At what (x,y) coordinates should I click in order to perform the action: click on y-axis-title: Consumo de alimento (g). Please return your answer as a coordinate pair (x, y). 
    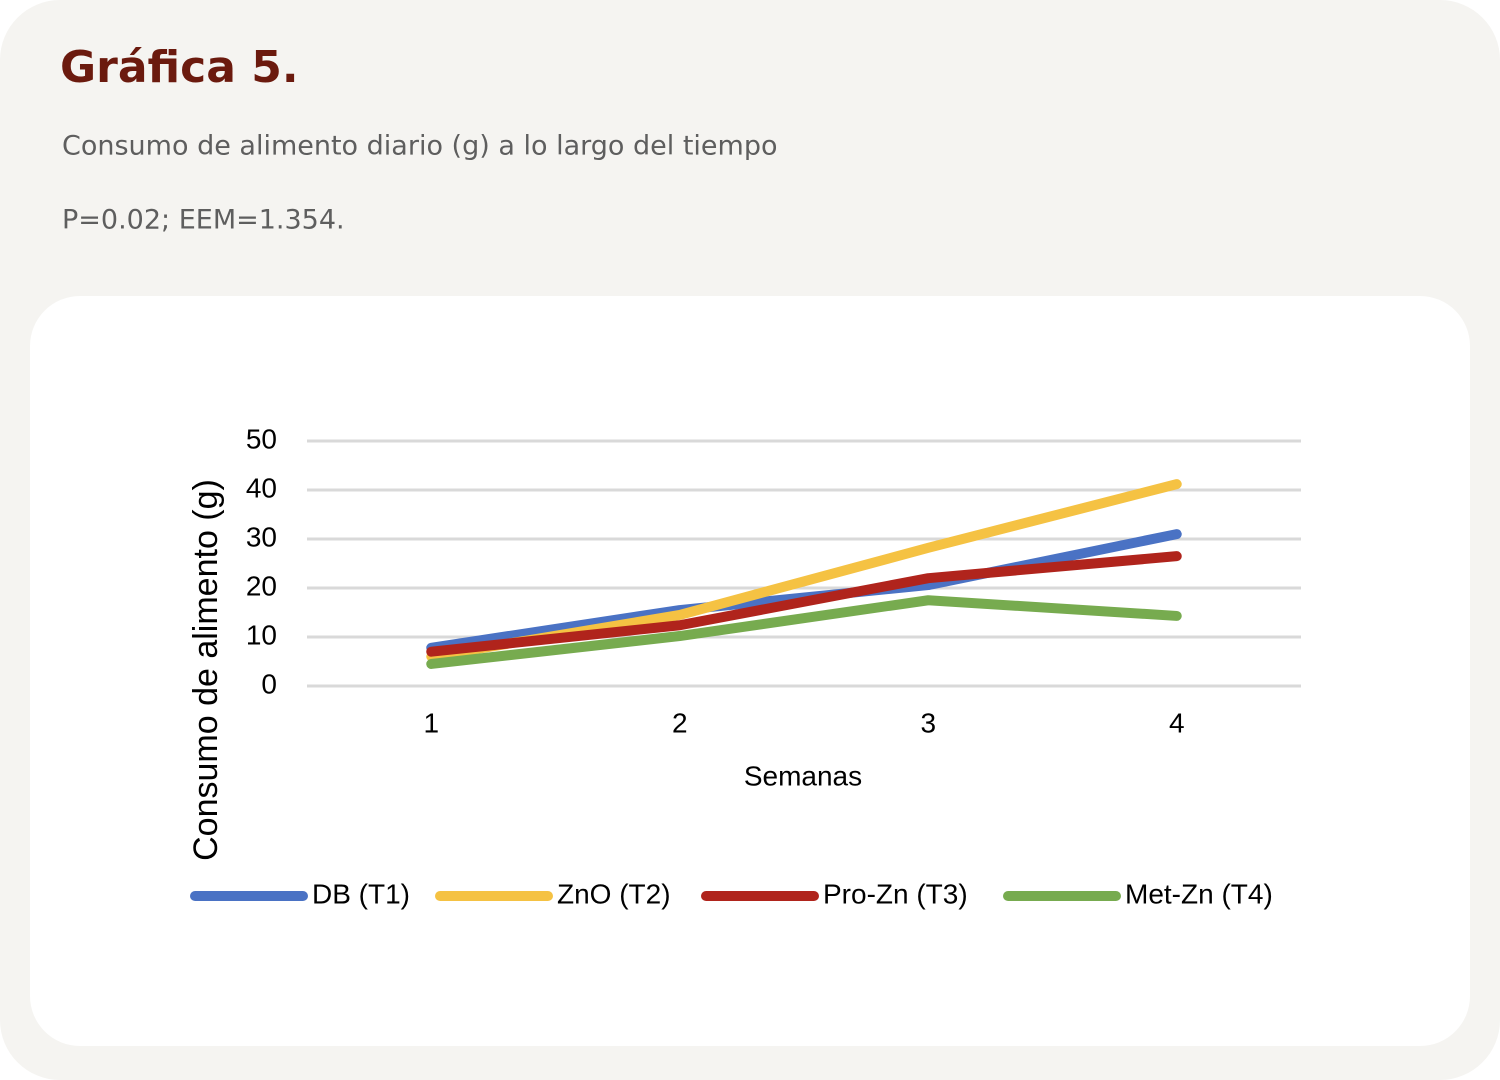
    Looking at the image, I should click on (206, 670).